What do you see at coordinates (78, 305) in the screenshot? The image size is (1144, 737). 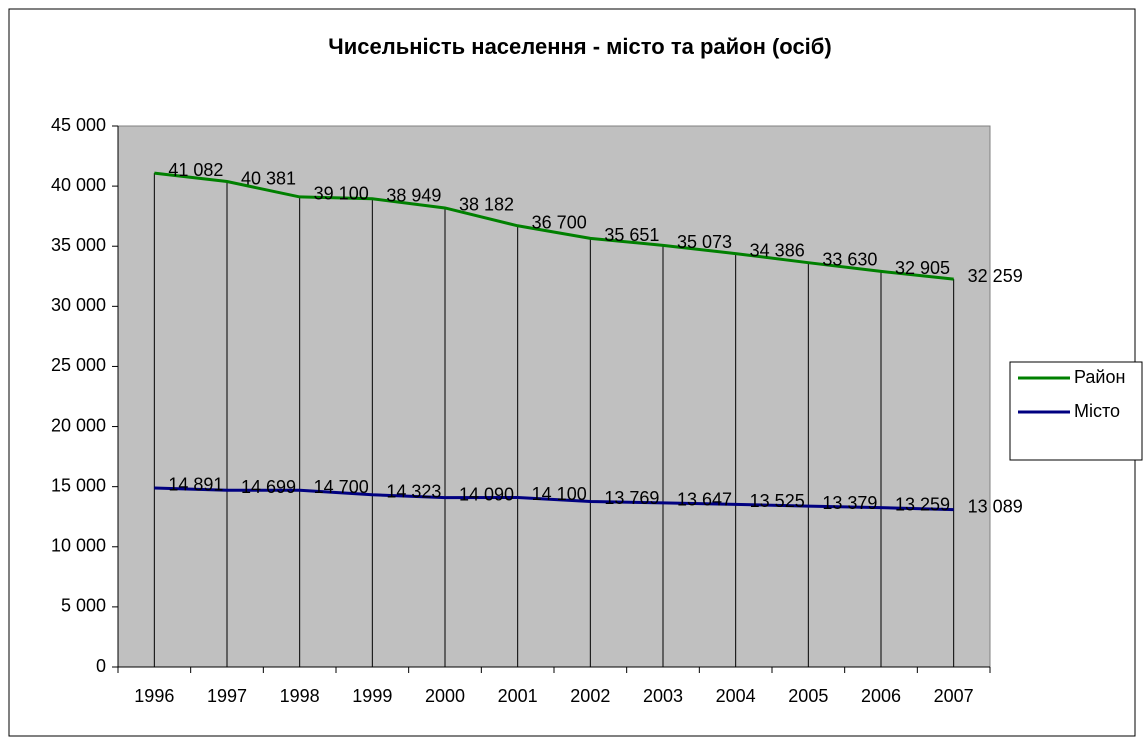 I see `y-tick-label: 30 000` at bounding box center [78, 305].